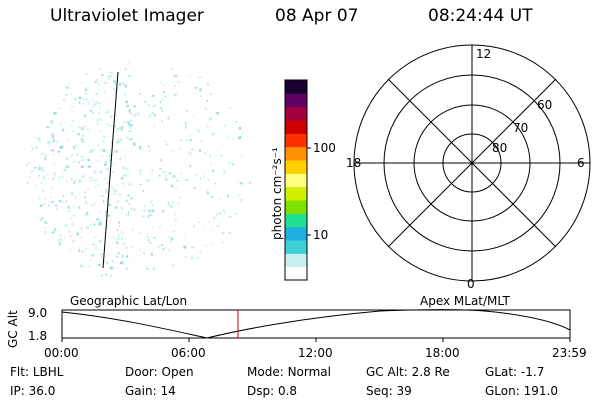  What do you see at coordinates (316, 340) in the screenshot?
I see `timeline-ticks` at bounding box center [316, 340].